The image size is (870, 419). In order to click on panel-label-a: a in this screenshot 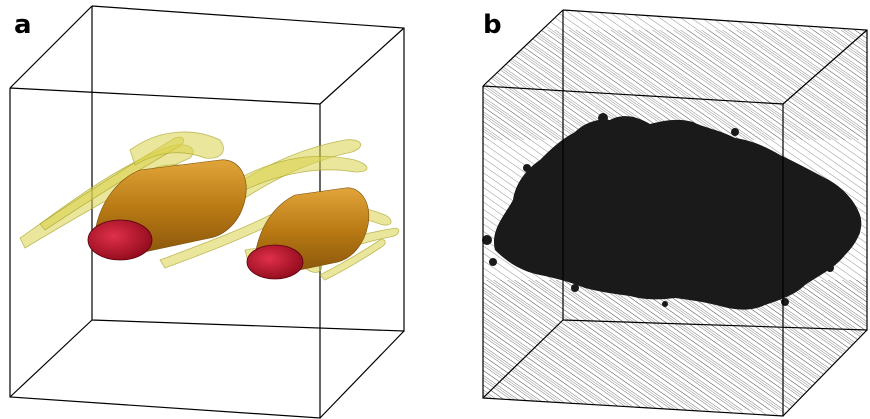, I will do `click(23, 25)`.